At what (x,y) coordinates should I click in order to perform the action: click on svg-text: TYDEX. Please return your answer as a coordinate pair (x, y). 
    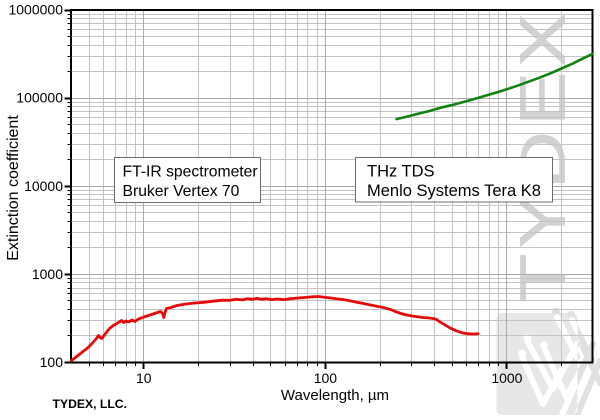
    Looking at the image, I should click on (543, 155).